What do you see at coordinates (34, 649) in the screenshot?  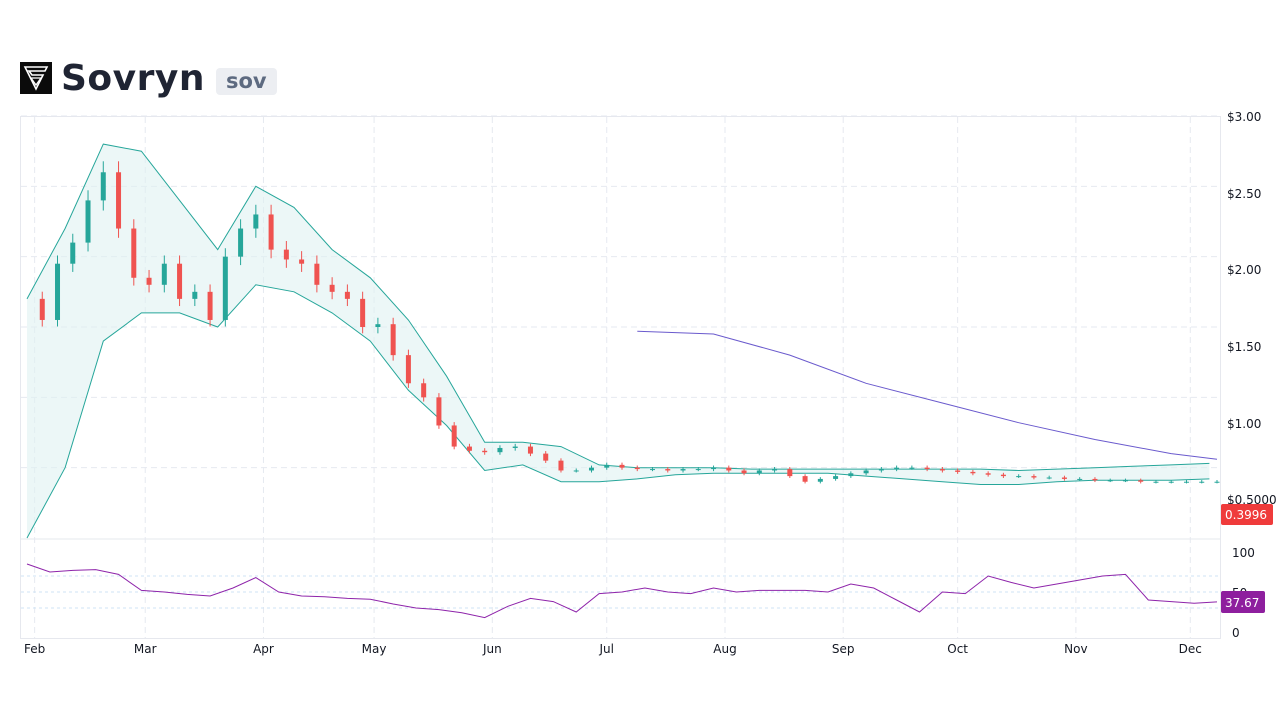 I see `x-tick-label: Feb` at bounding box center [34, 649].